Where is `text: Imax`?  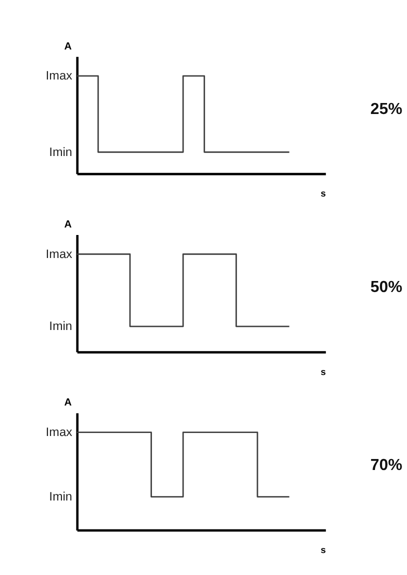
text: Imax is located at coordinates (59, 253).